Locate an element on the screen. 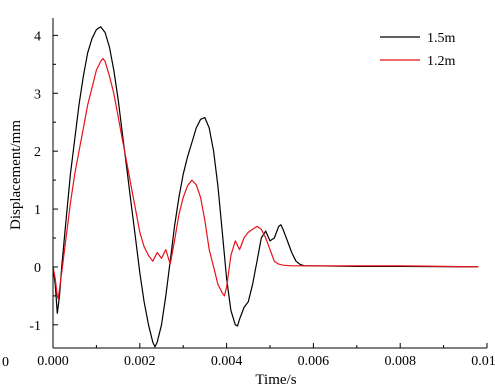 The image size is (495, 387). x-tick-label: 0.010 is located at coordinates (483, 361).